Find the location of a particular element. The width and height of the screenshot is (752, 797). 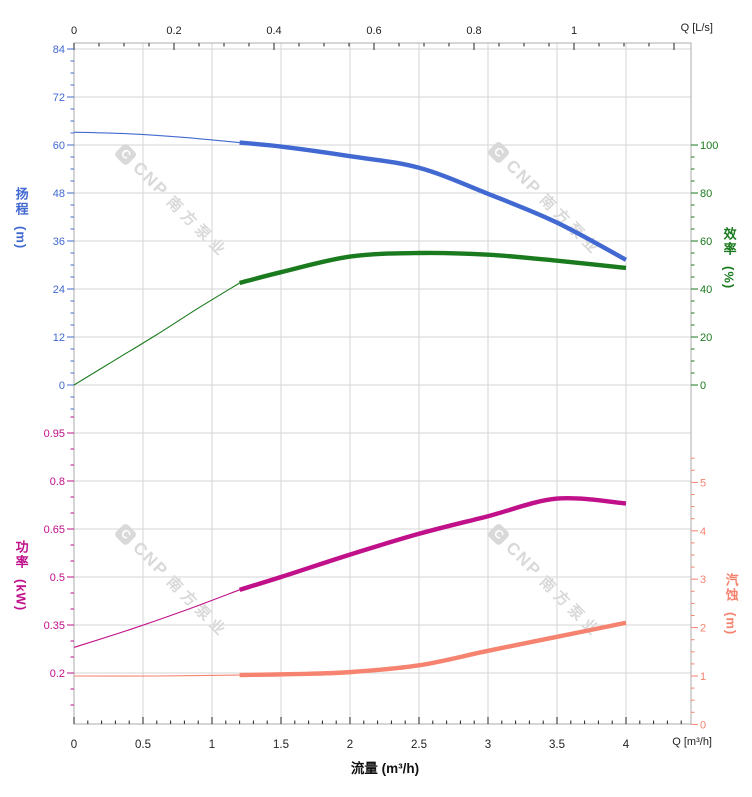

npsh-tick-label: 1 is located at coordinates (703, 677).